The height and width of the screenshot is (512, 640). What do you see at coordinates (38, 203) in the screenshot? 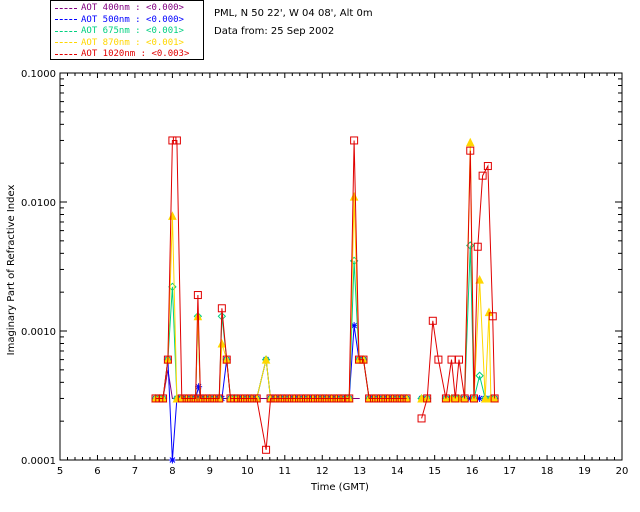
I see `y-tick-label: 0.0100` at bounding box center [38, 203].